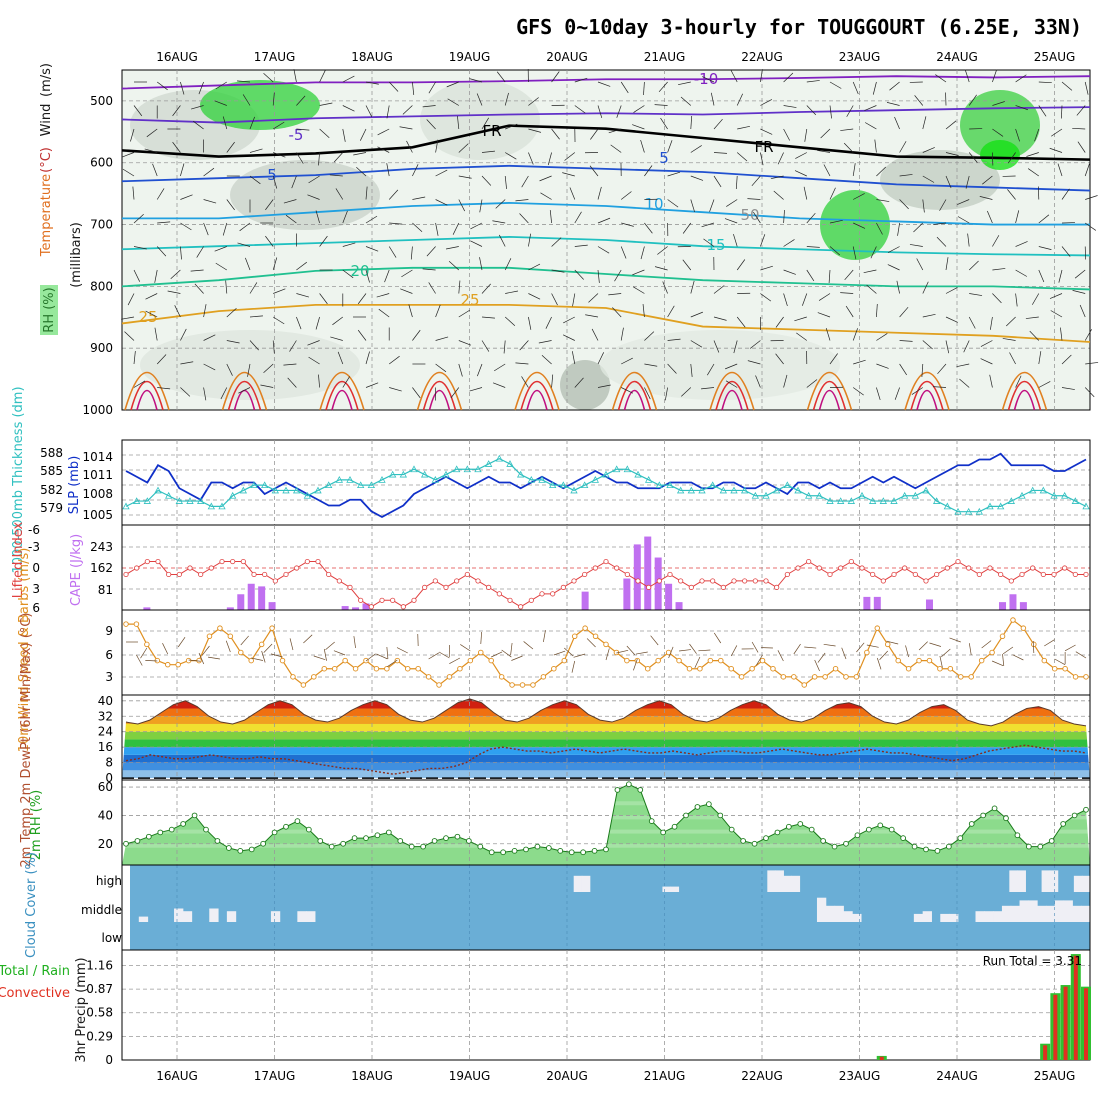 This screenshot has height=1100, width=1100. Describe the element at coordinates (606, 246) in the screenshot. I see `isotherm-line` at that location.